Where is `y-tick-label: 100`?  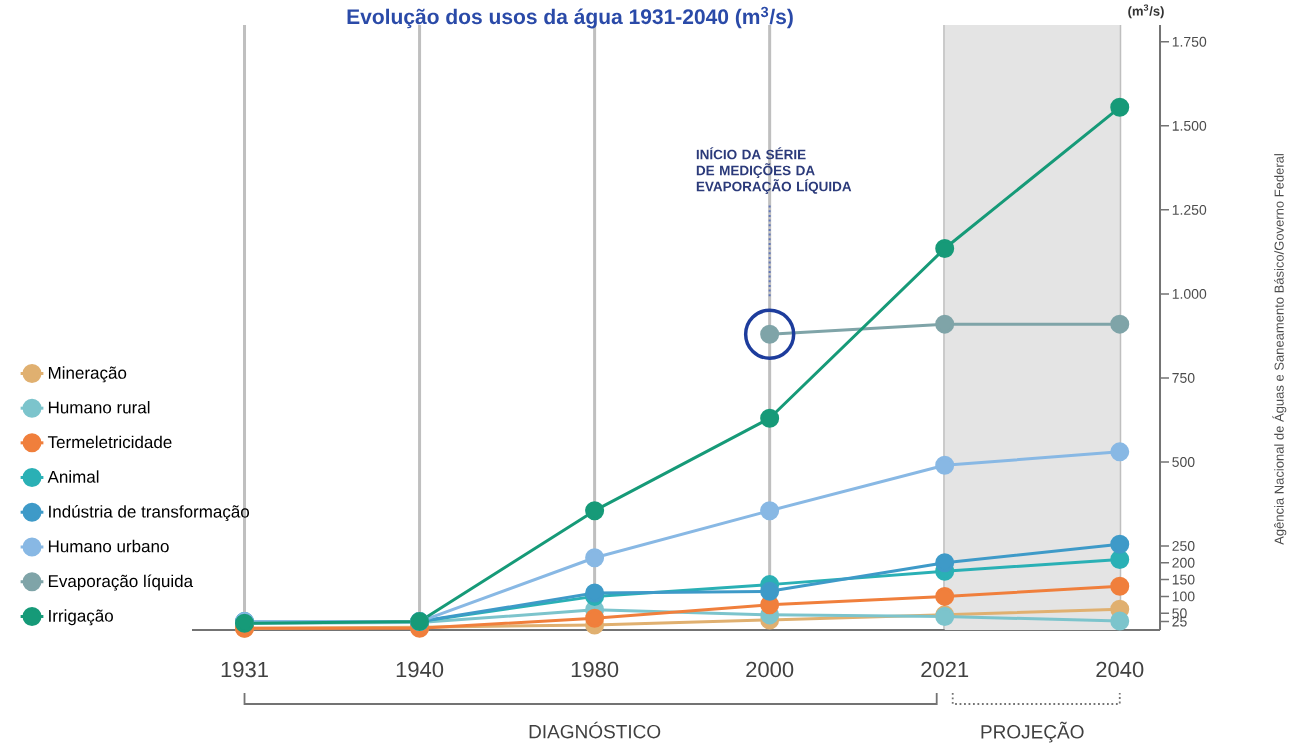 y-tick-label: 100 is located at coordinates (1183, 596).